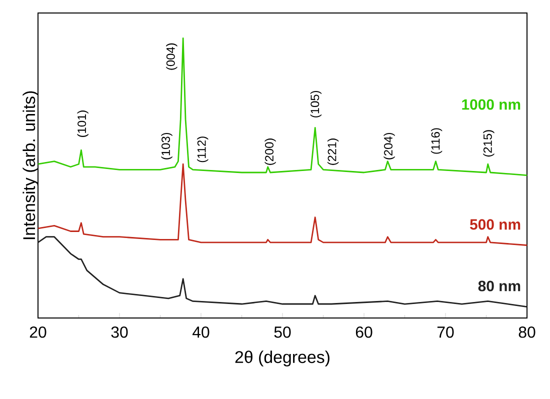 The height and width of the screenshot is (399, 550). What do you see at coordinates (38, 332) in the screenshot?
I see `x-tick-label: 20` at bounding box center [38, 332].